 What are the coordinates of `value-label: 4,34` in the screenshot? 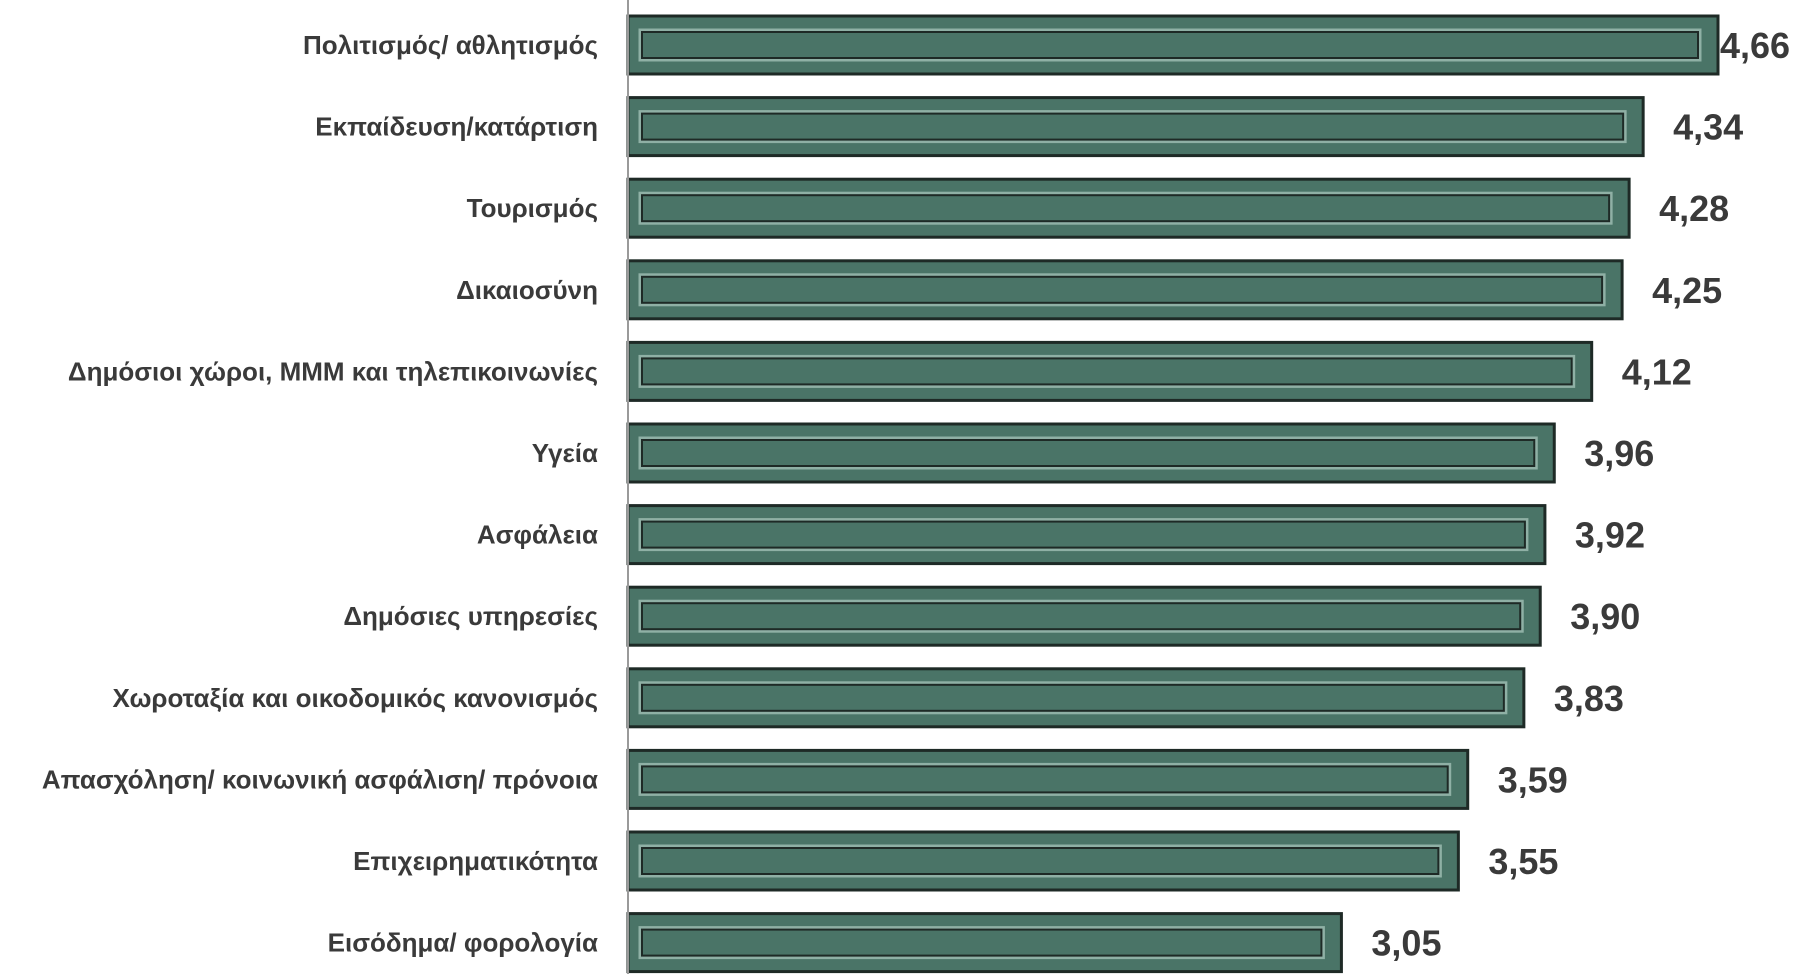 It's located at (1708, 127).